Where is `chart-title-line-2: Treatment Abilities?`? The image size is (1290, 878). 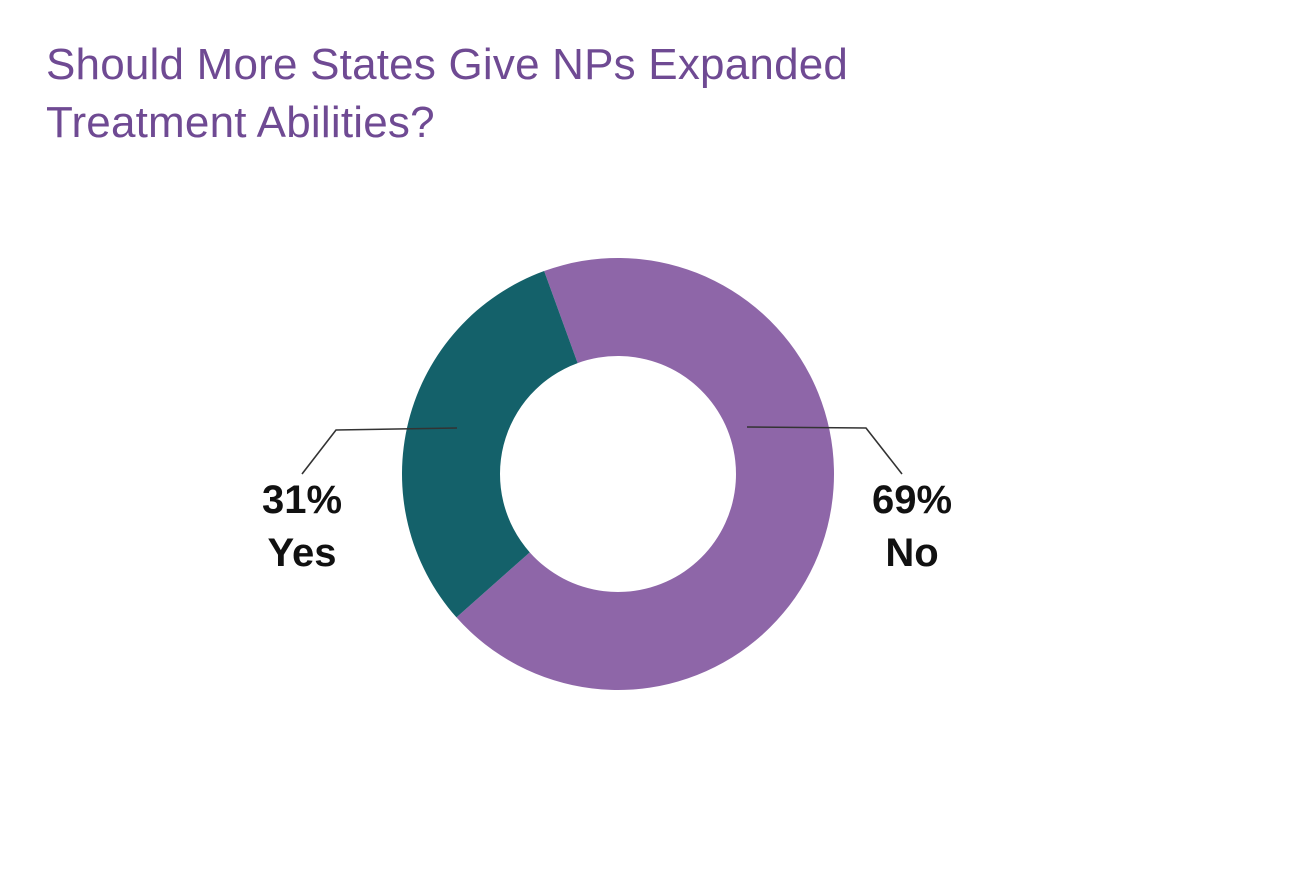
chart-title-line-2: Treatment Abilities? is located at coordinates (240, 122).